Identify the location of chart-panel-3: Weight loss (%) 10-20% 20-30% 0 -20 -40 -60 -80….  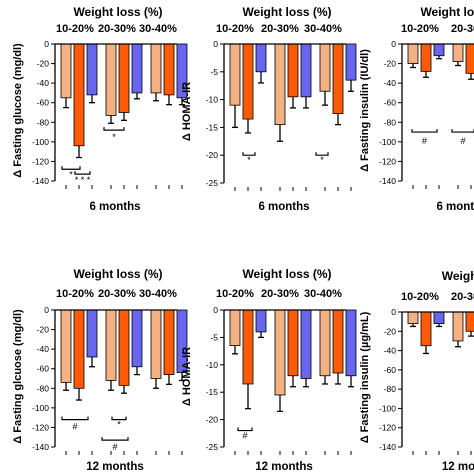
(416, 109).